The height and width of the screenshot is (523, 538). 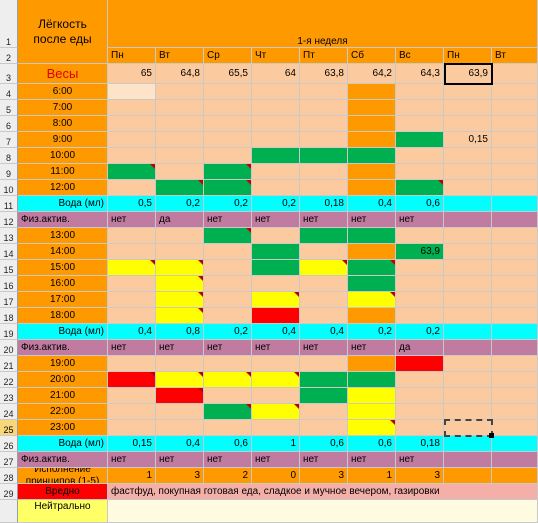 I want to click on activity-label: Физ.актив., so click(x=63, y=348).